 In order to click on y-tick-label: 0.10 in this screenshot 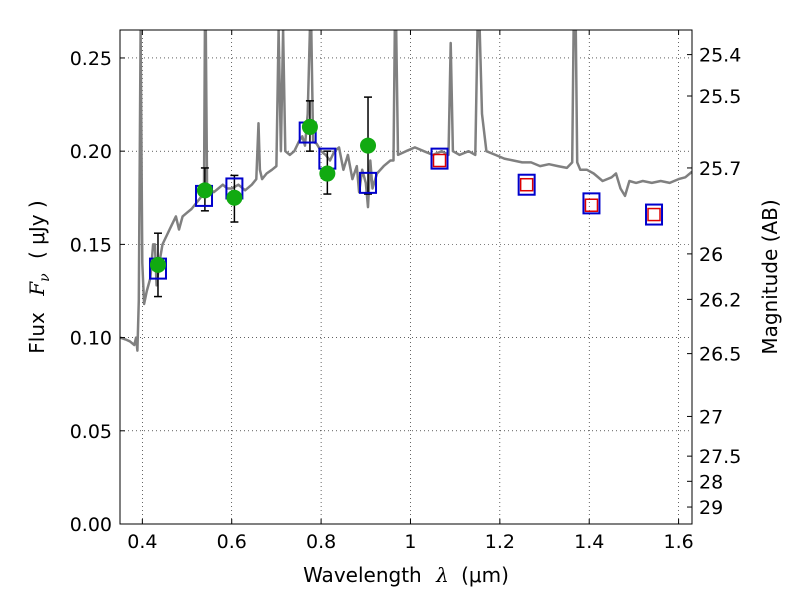, I will do `click(91, 339)`.